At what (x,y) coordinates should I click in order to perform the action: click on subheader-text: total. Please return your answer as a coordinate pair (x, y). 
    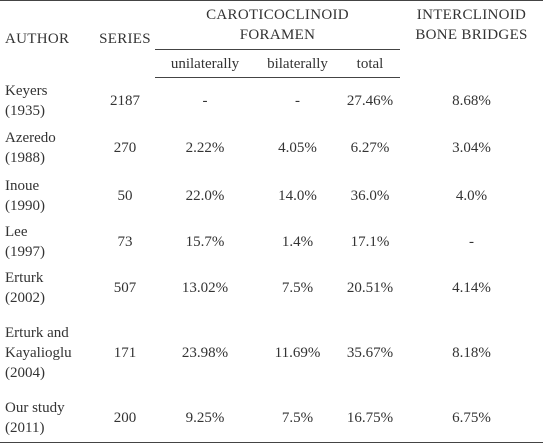
    Looking at the image, I should click on (370, 63).